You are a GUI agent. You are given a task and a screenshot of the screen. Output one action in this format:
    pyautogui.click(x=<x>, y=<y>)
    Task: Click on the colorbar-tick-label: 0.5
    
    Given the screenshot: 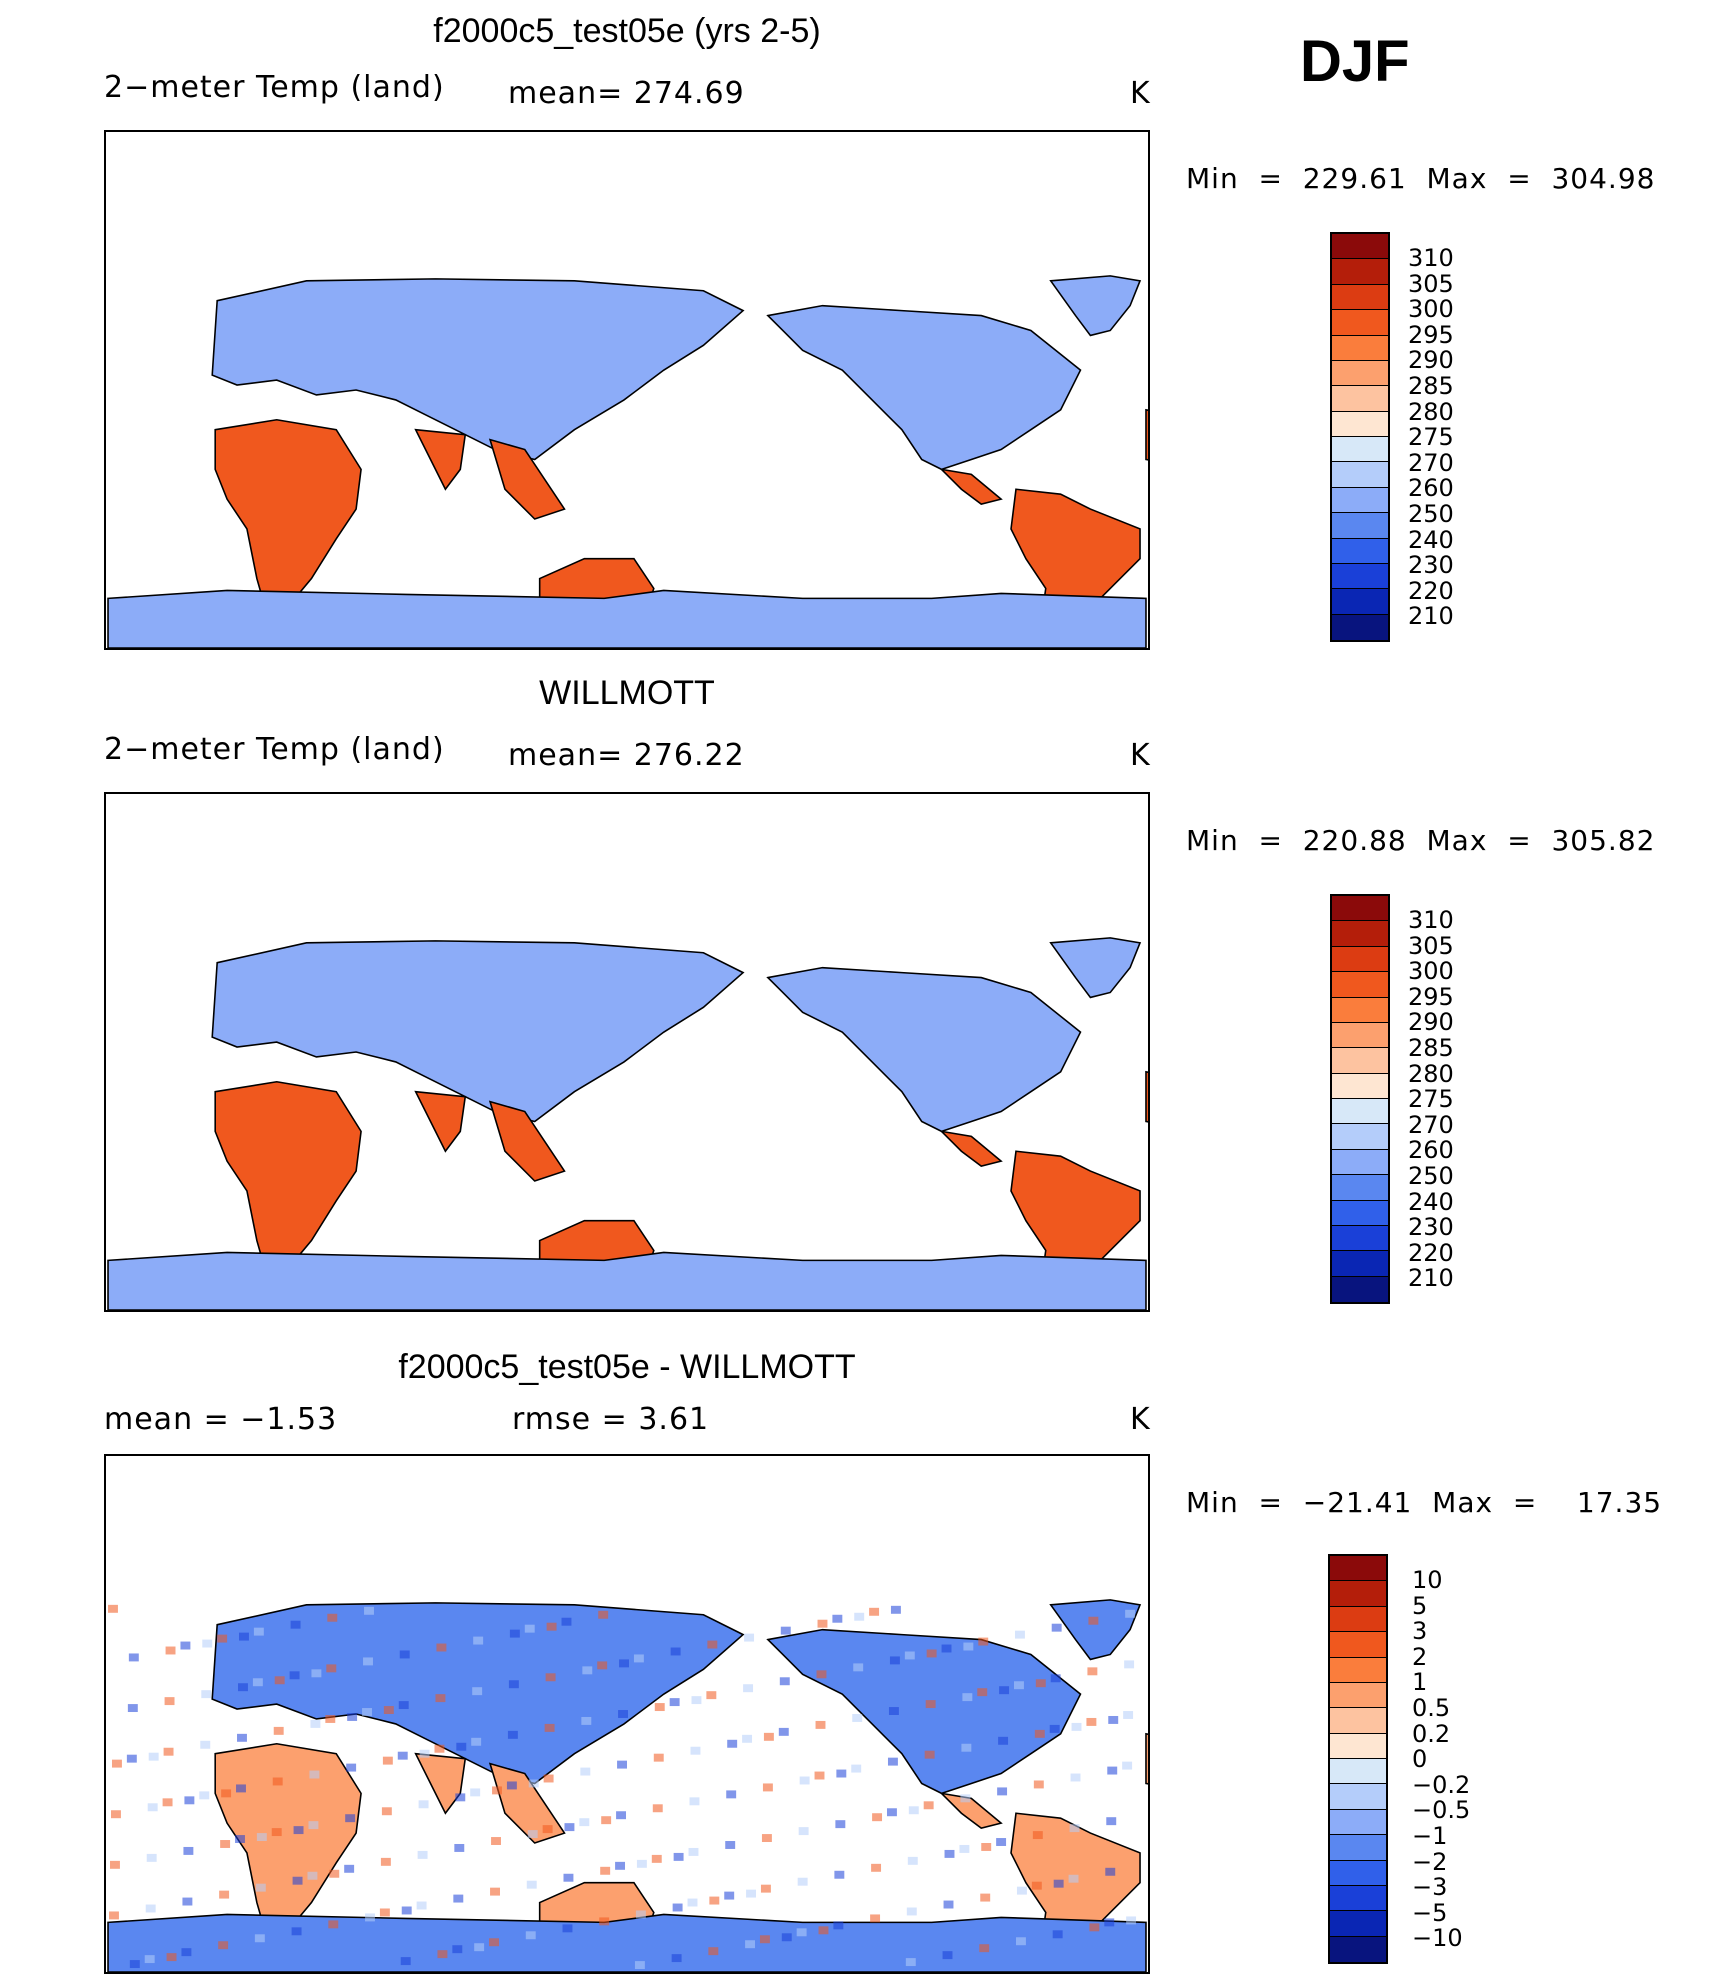 What is the action you would take?
    pyautogui.click(x=1431, y=1707)
    